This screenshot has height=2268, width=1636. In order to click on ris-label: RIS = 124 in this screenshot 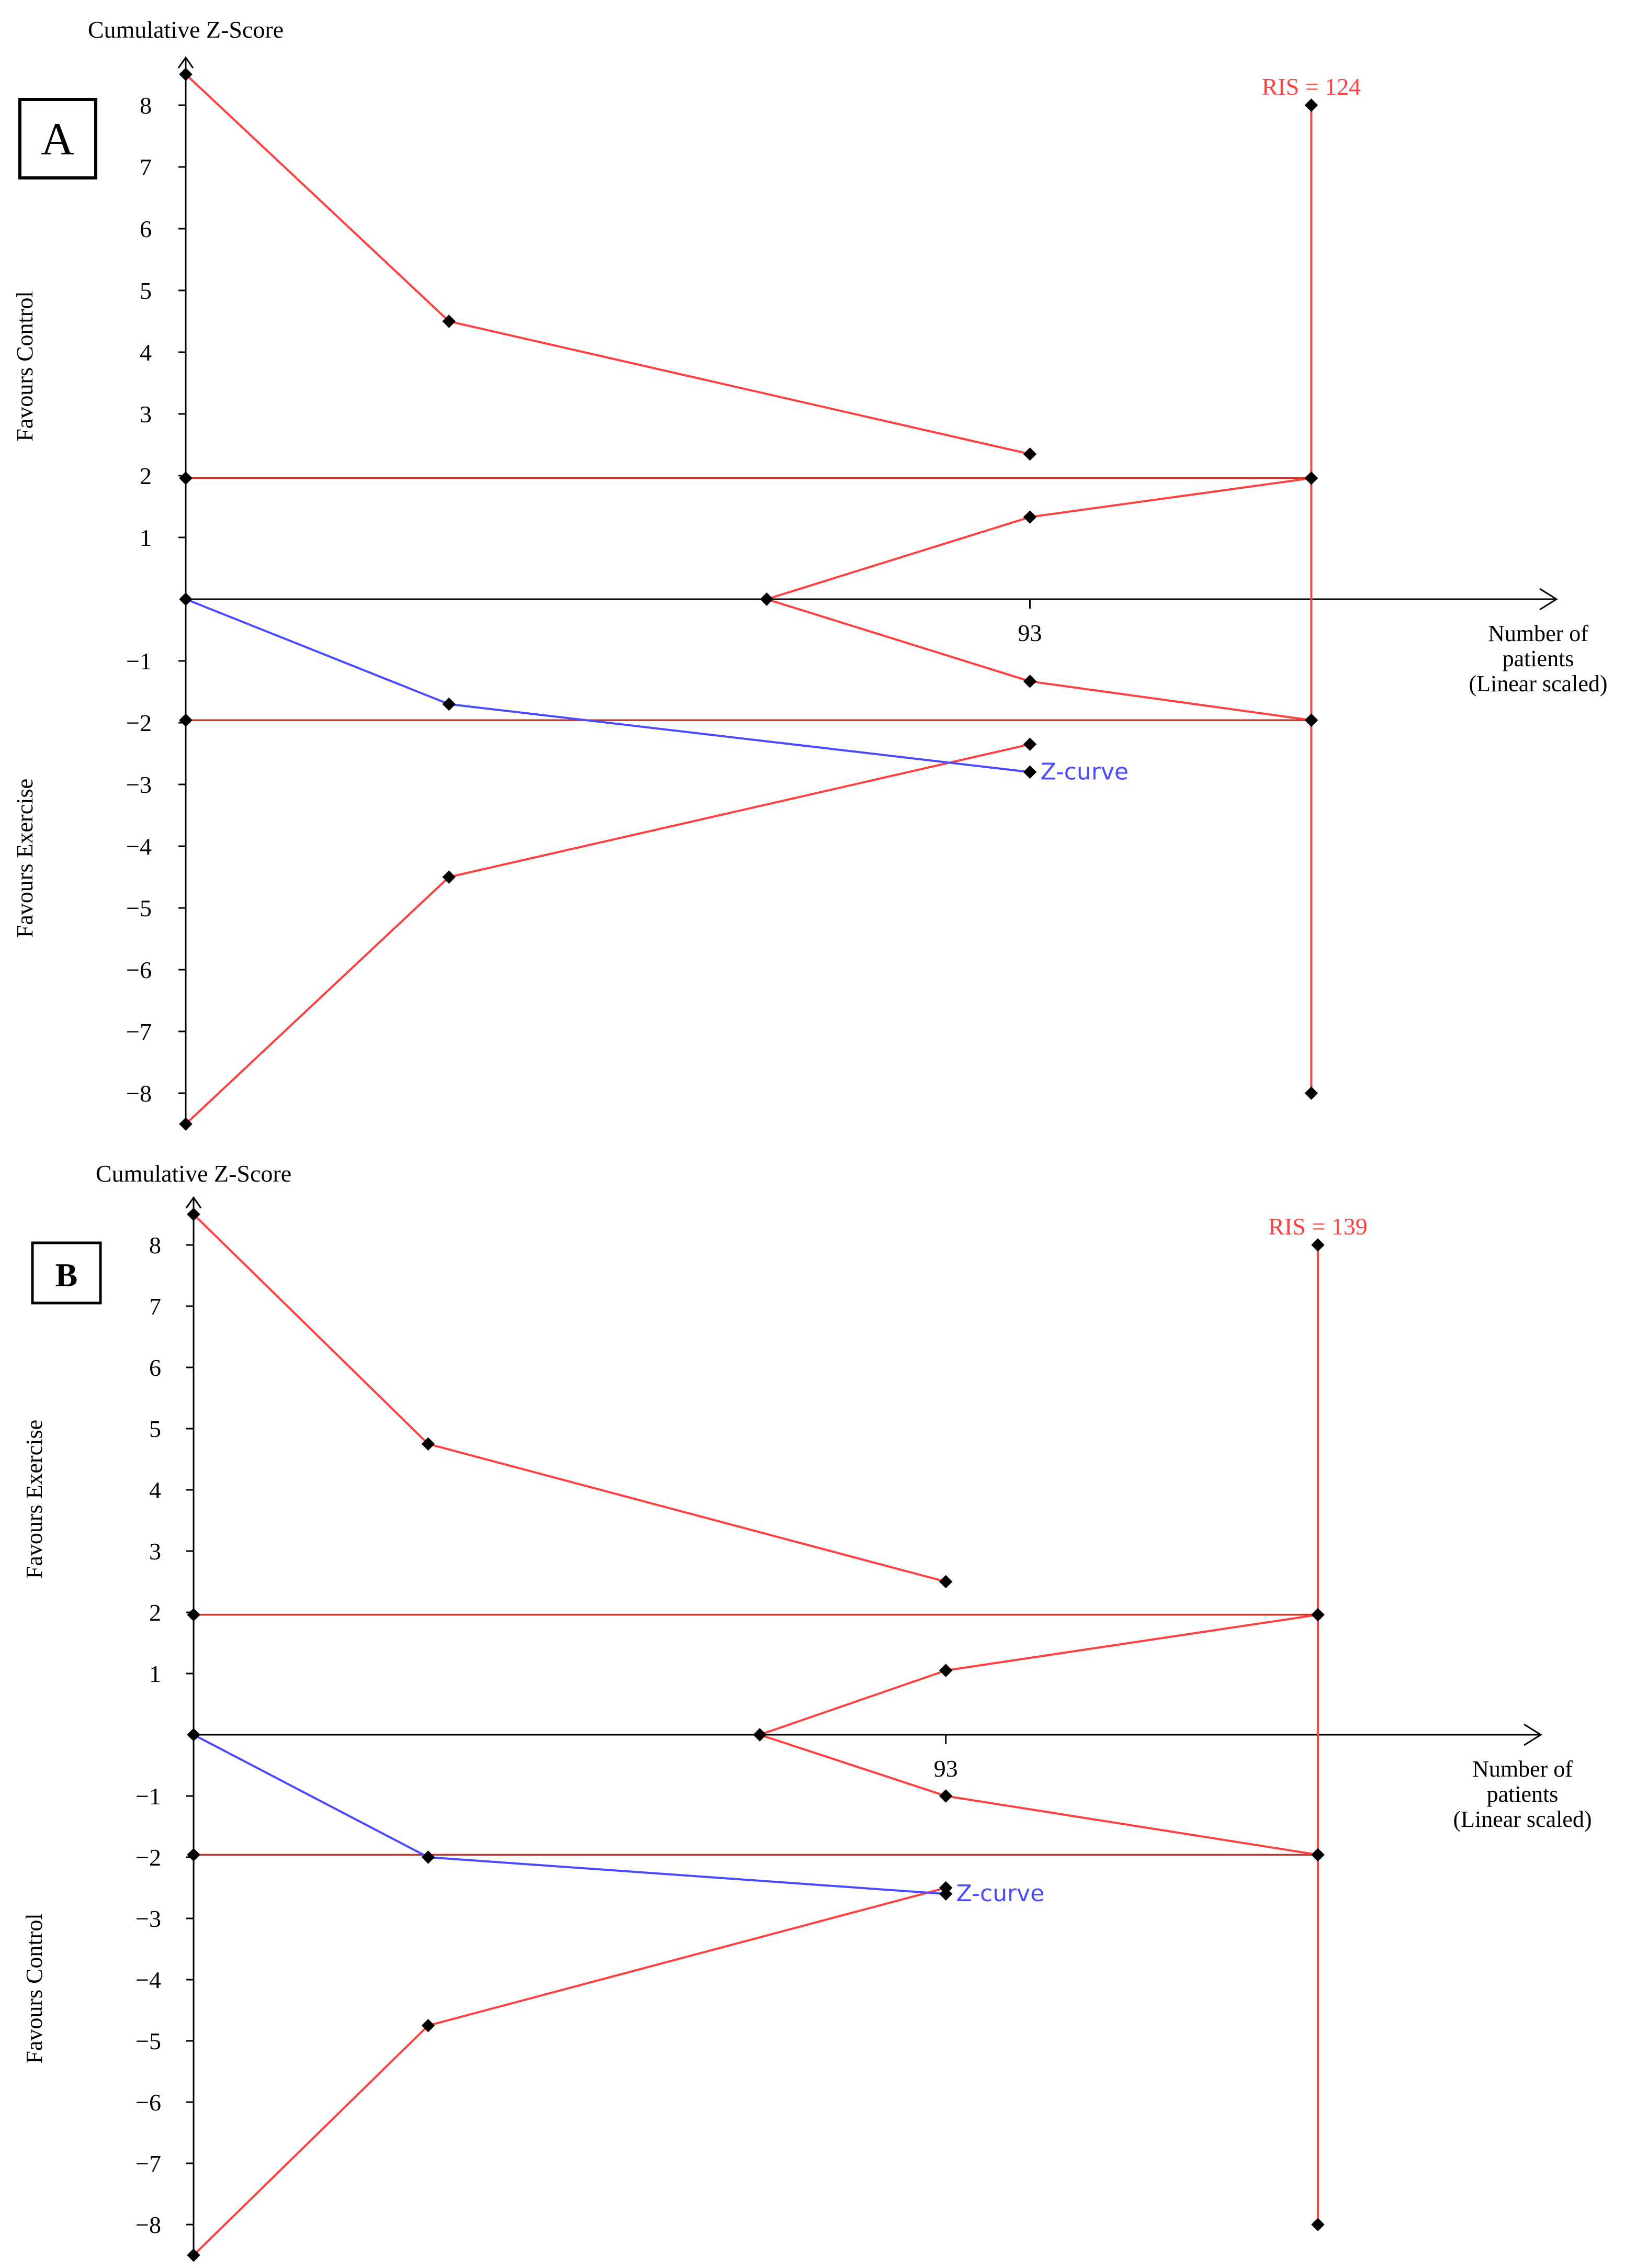, I will do `click(1311, 86)`.